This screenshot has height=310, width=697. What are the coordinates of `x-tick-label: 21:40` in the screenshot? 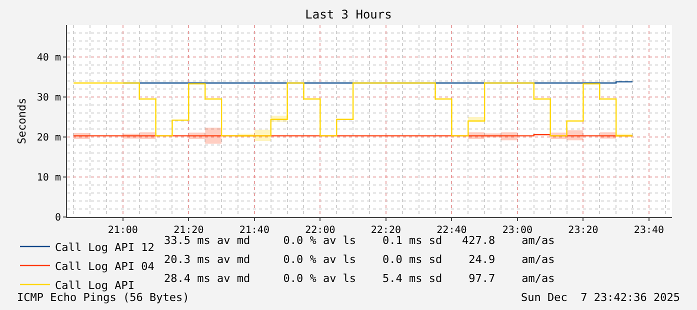 It's located at (254, 230).